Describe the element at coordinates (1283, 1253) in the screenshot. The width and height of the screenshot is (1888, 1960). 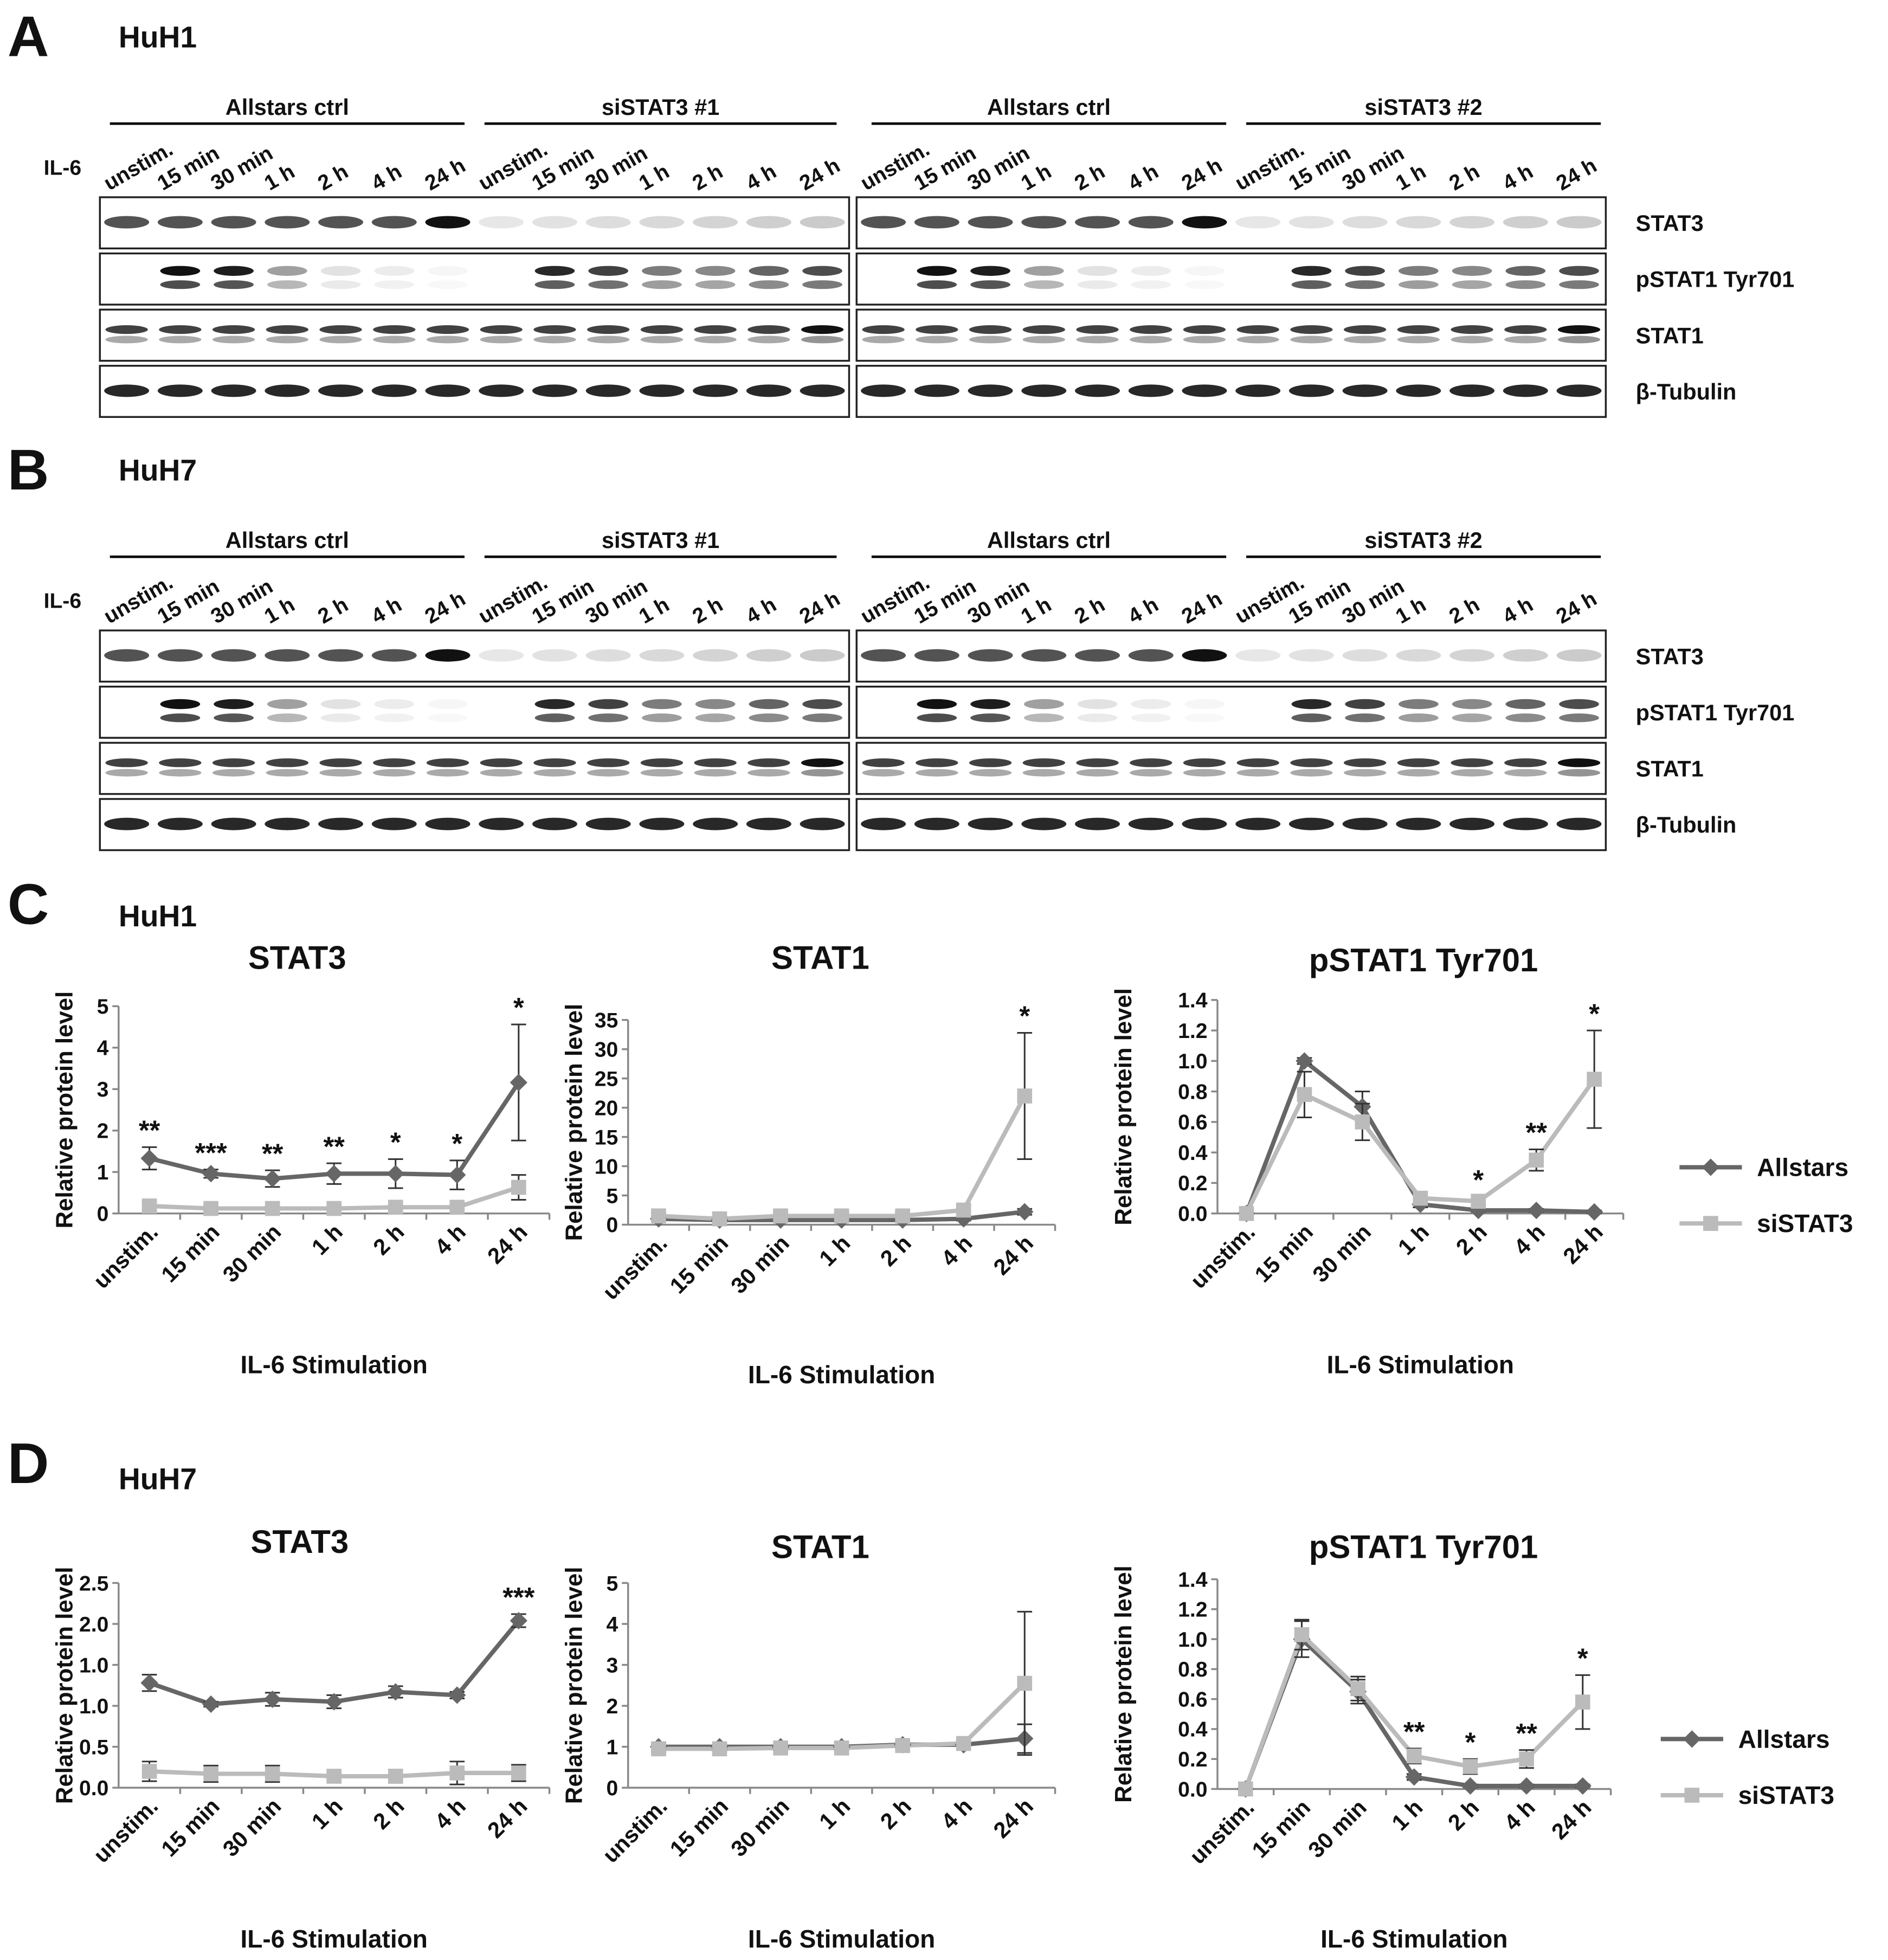
I see `x-tick-label: 15 min` at that location.